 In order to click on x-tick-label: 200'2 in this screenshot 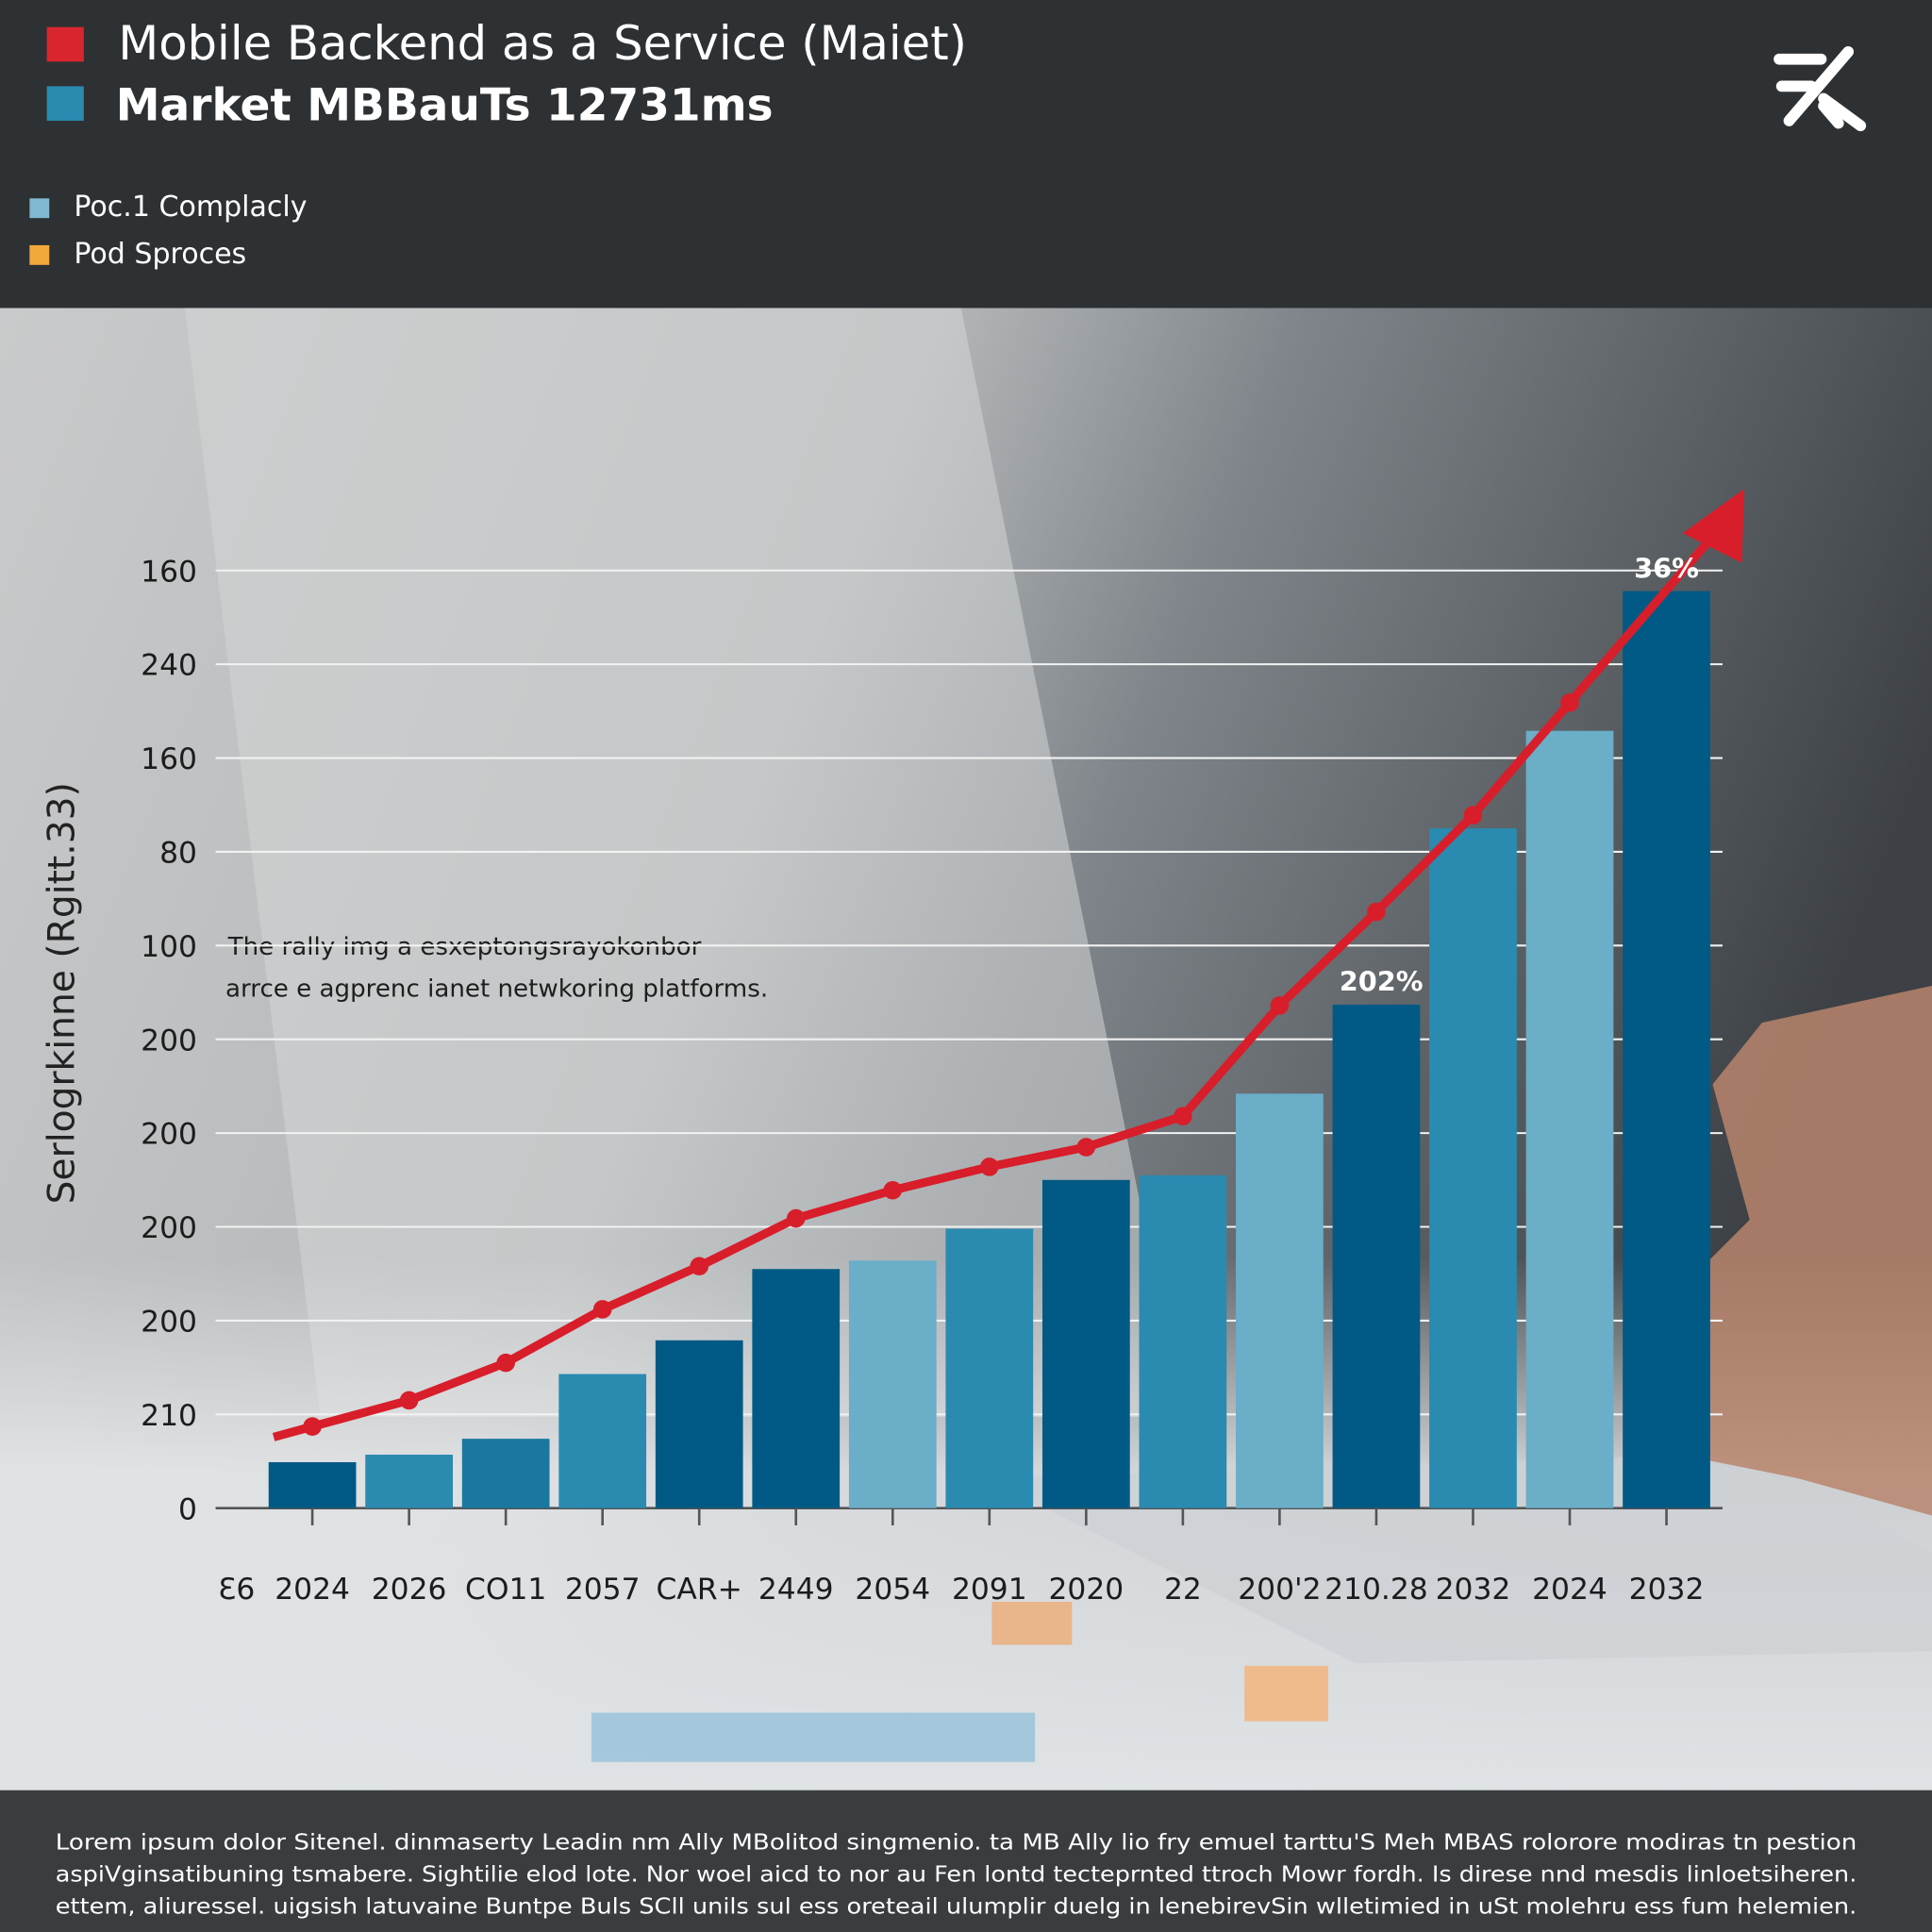, I will do `click(1280, 1590)`.